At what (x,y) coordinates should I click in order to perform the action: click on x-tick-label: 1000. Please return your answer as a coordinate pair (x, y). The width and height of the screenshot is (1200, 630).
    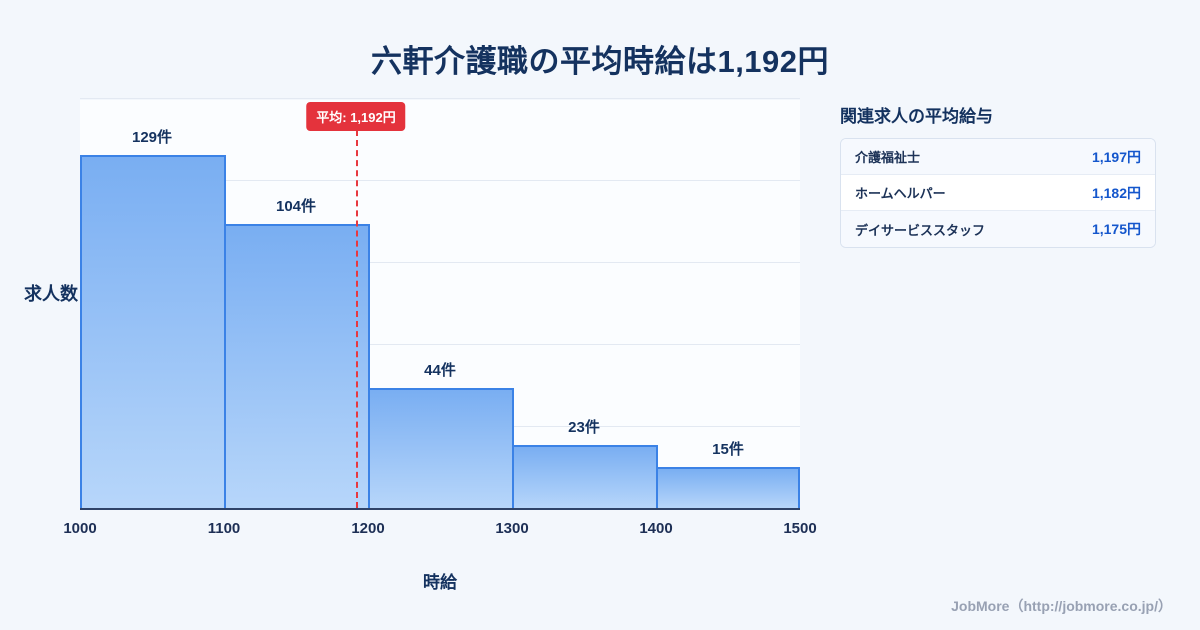
    Looking at the image, I should click on (80, 528).